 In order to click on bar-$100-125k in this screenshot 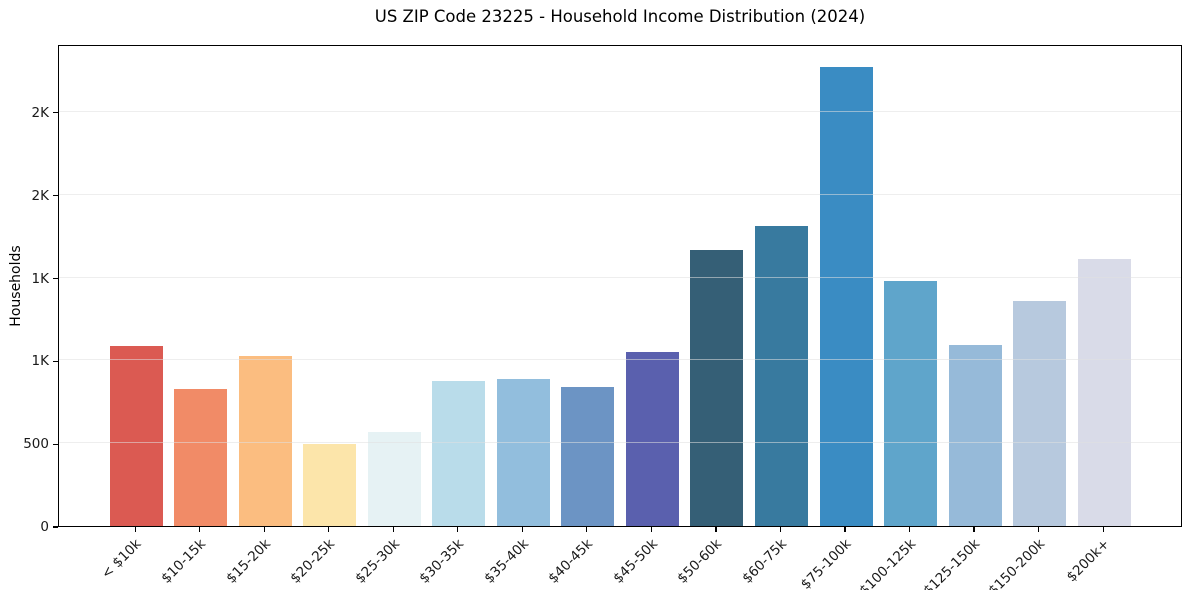, I will do `click(911, 403)`.